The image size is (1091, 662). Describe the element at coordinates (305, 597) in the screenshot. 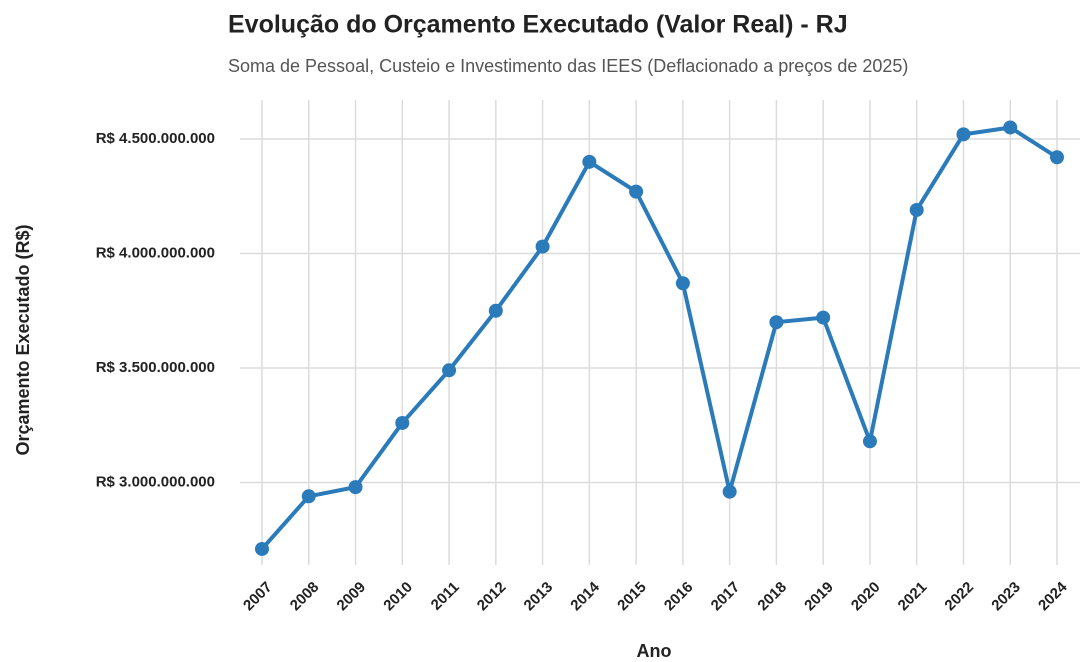

I see `x-tick-label: 2008` at that location.